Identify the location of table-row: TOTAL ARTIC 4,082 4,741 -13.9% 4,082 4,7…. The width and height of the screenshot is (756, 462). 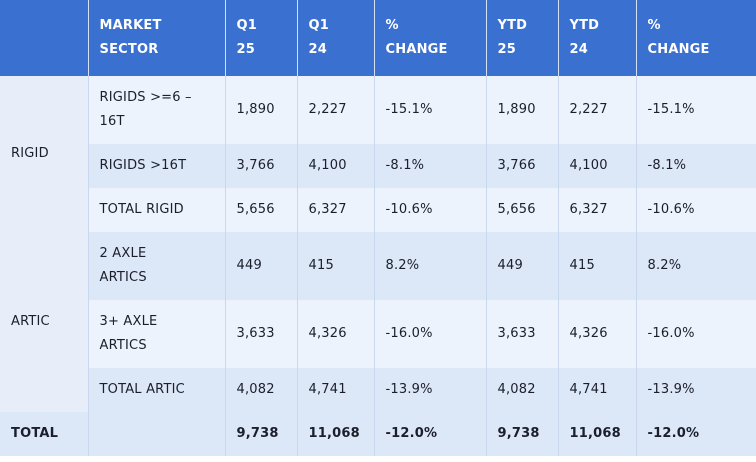
(378, 390).